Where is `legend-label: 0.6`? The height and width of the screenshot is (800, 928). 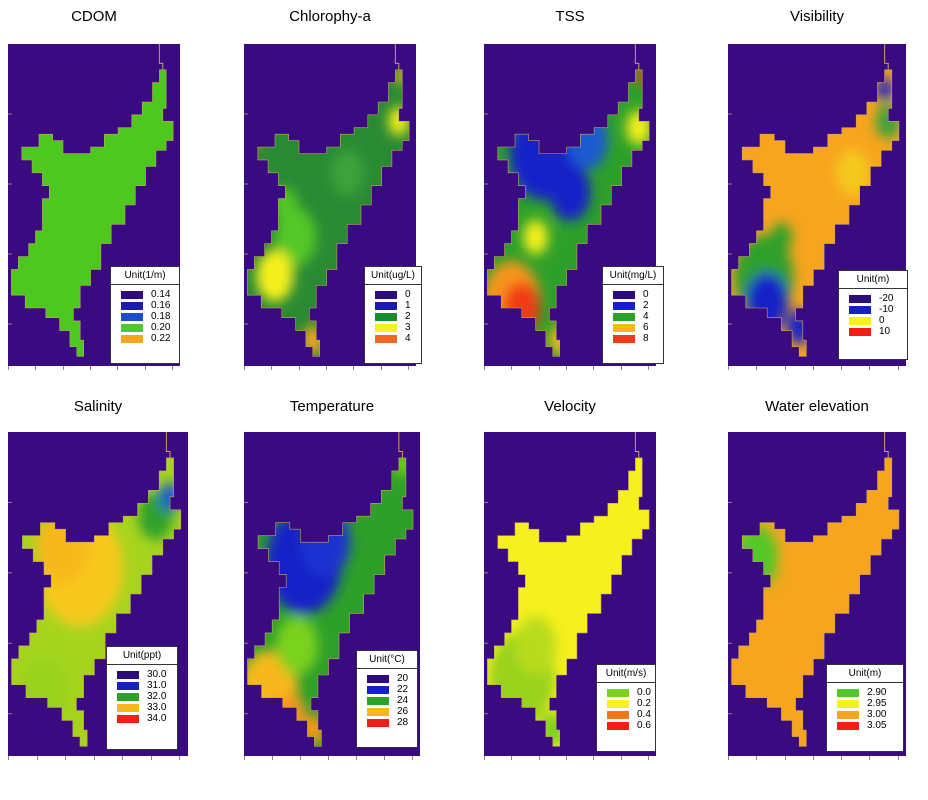 legend-label: 0.6 is located at coordinates (644, 725).